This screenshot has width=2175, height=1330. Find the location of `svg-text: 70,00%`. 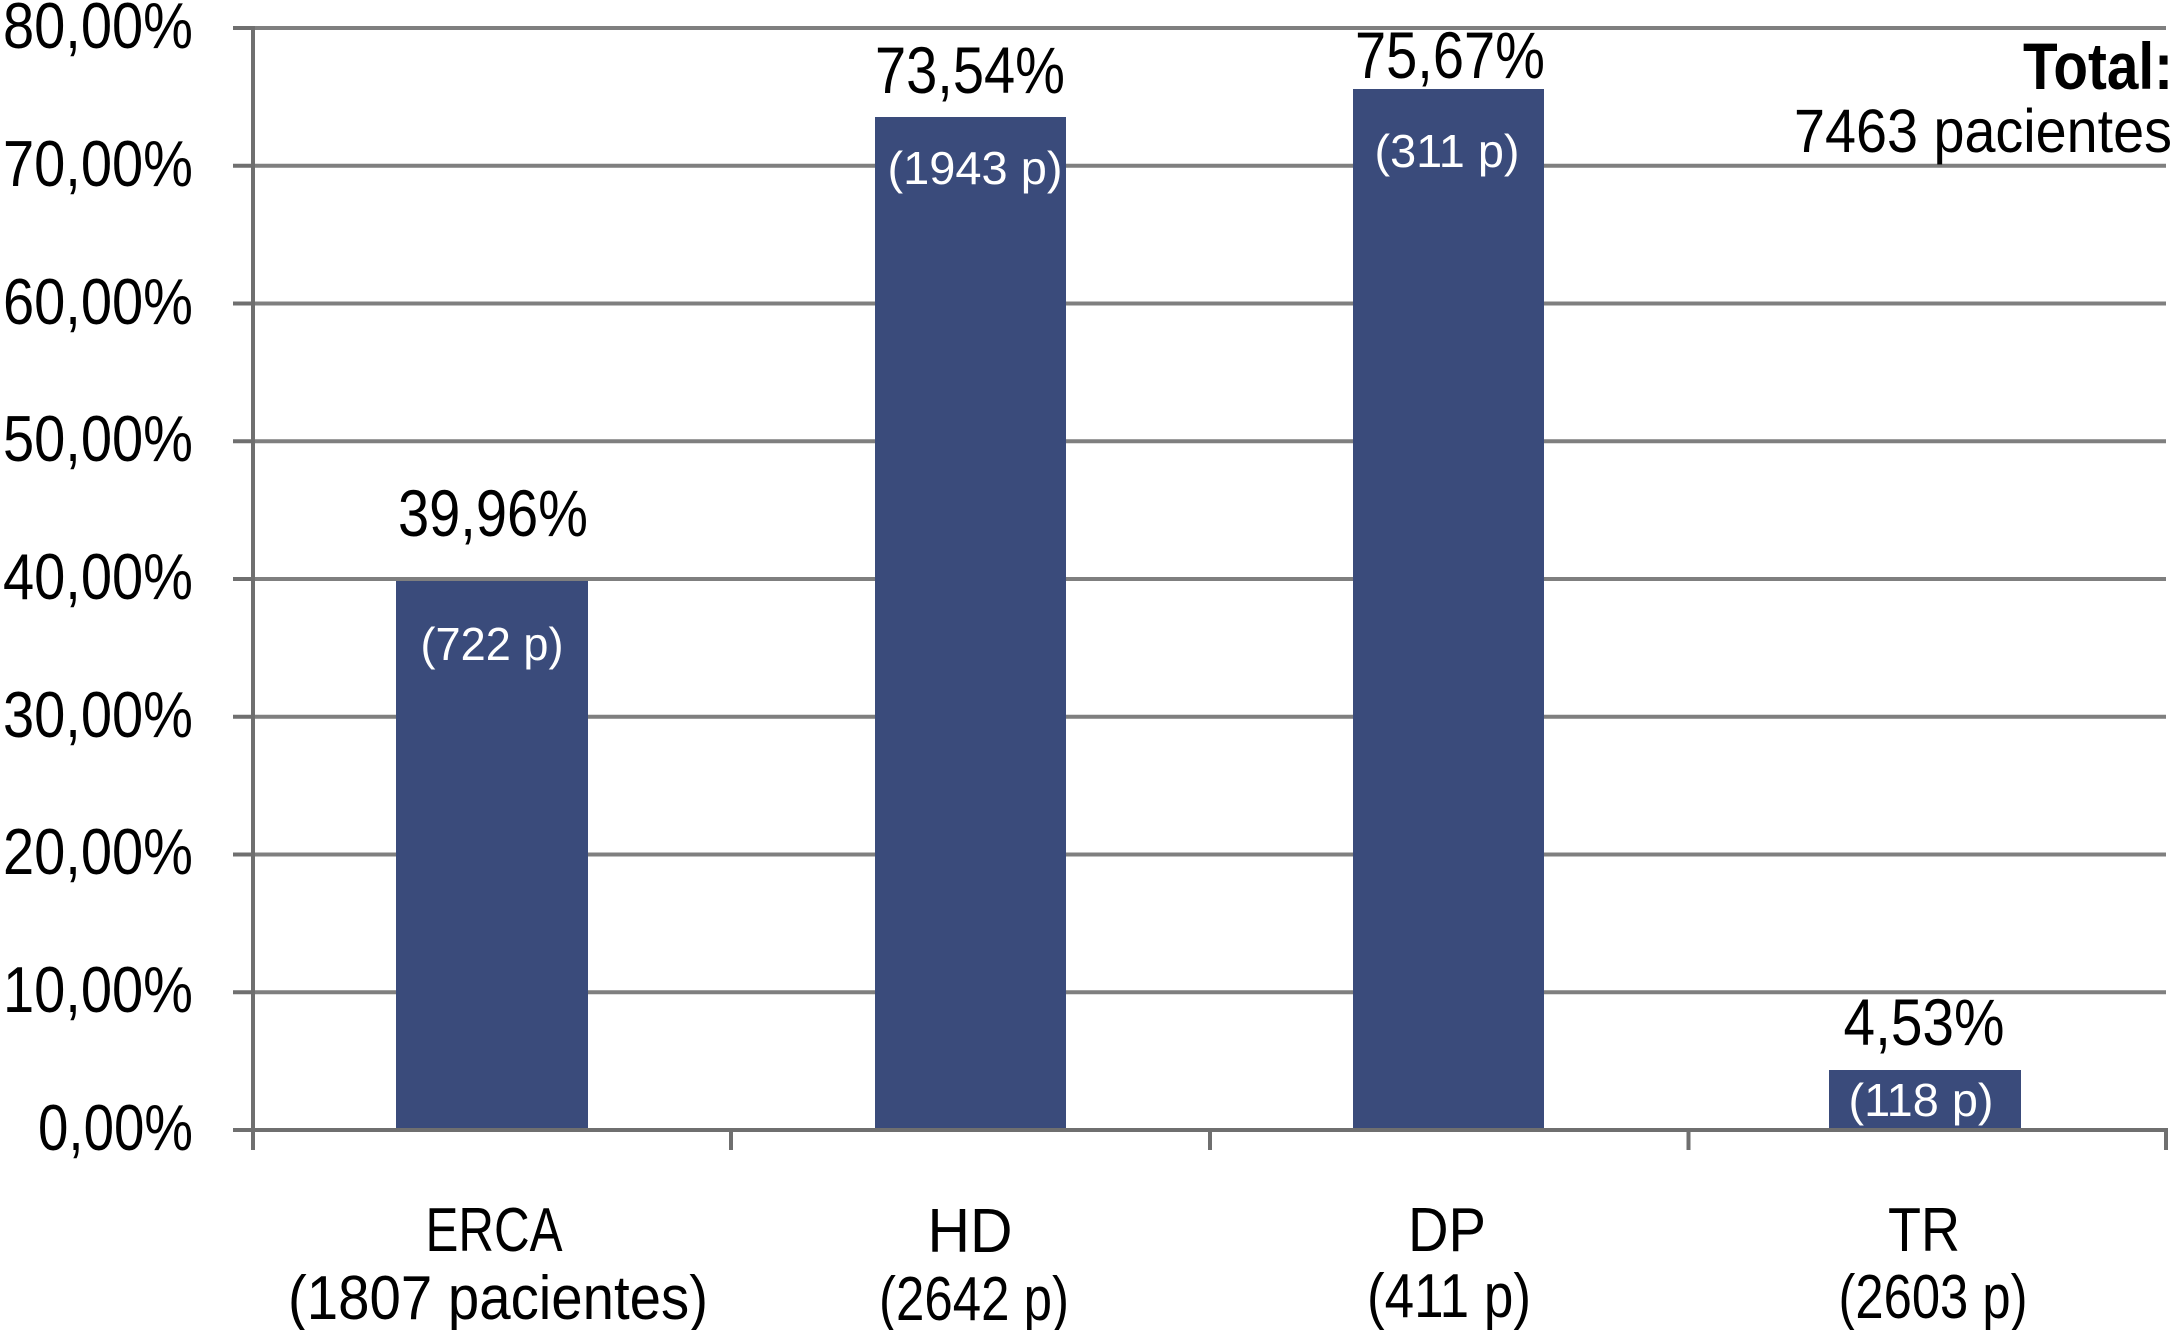

svg-text: 70,00% is located at coordinates (98, 163).